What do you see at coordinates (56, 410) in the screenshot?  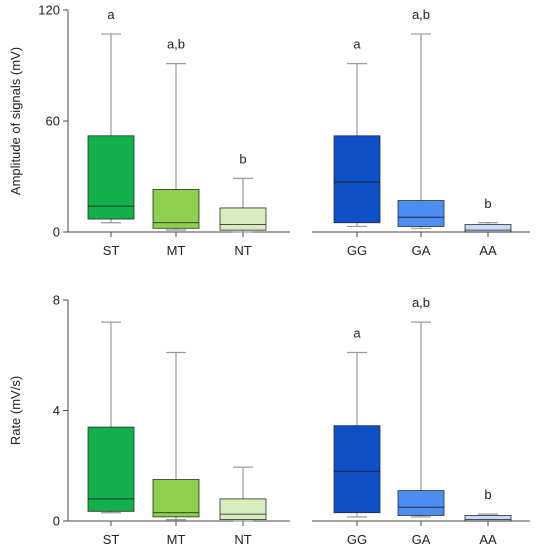 I see `y-tick-label: 4` at bounding box center [56, 410].